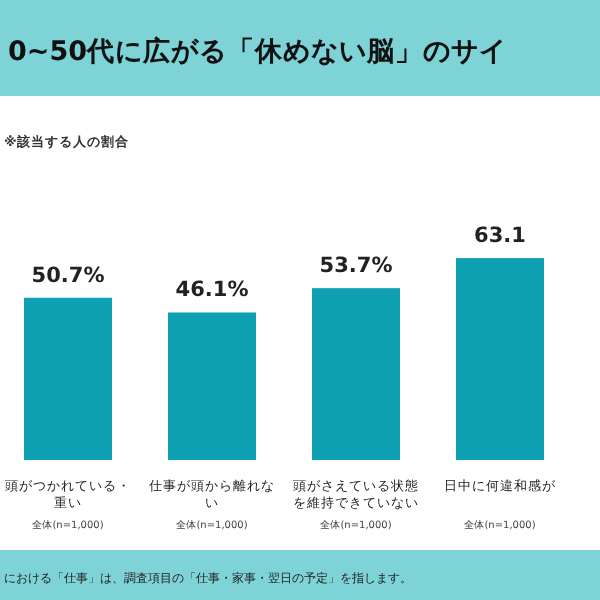  I want to click on title: 0~50代に広がる「休めない脳」のサイ, so click(257, 52).